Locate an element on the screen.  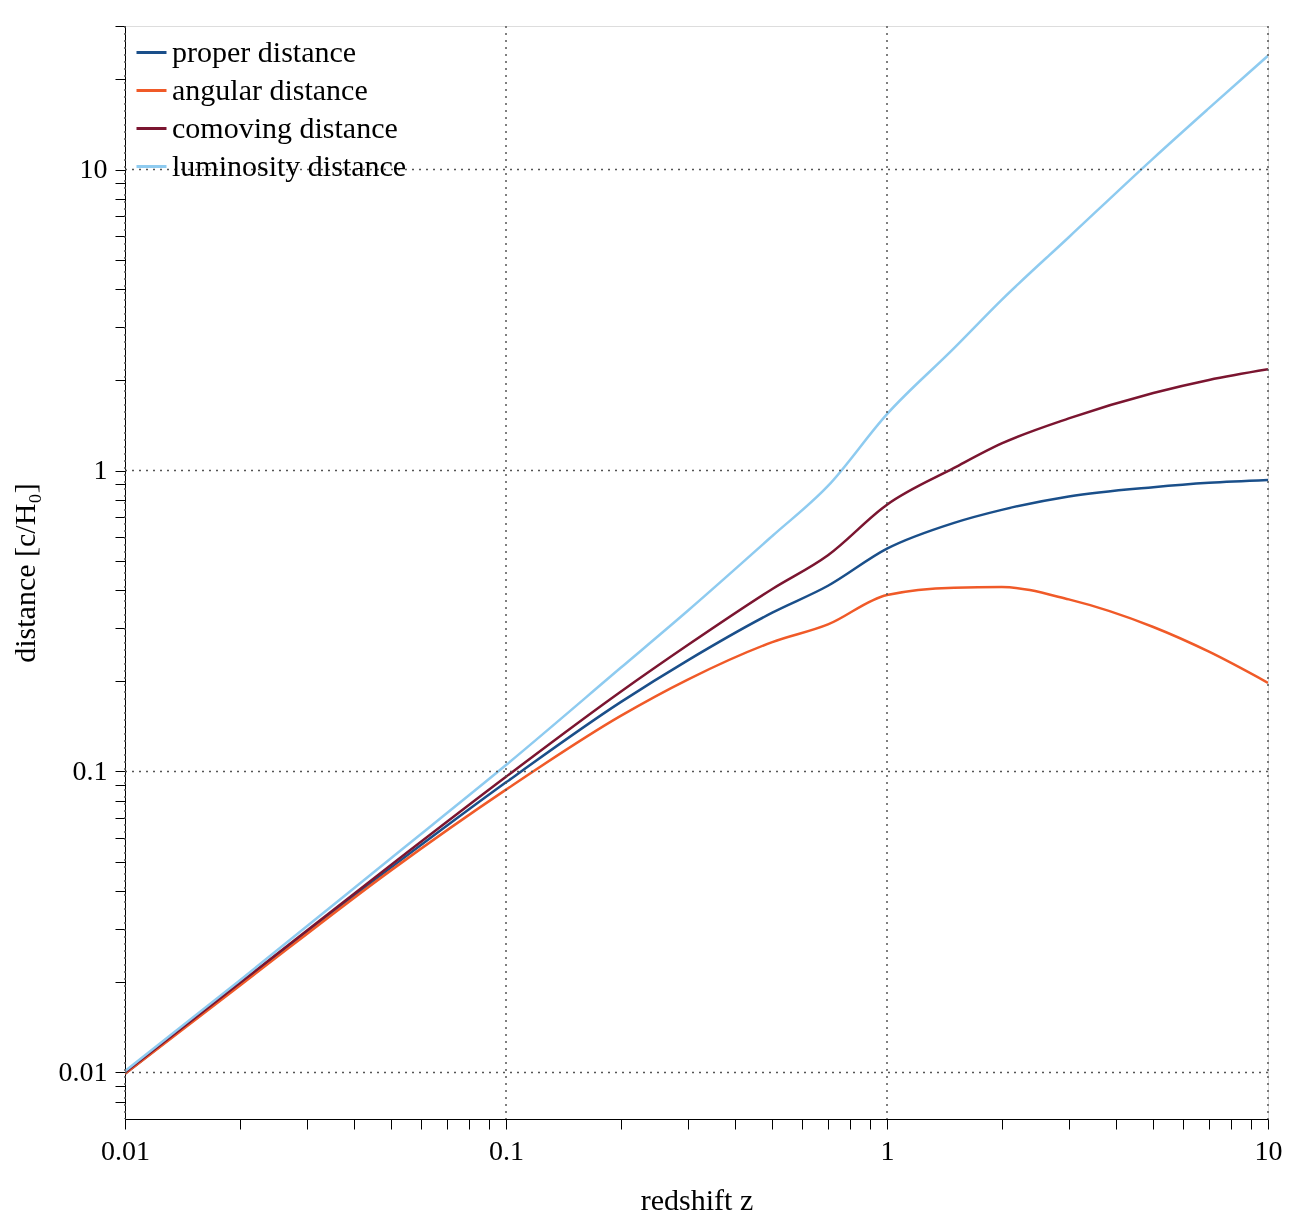
y-axis-title: distance [c/H₀] is located at coordinates (24, 573).